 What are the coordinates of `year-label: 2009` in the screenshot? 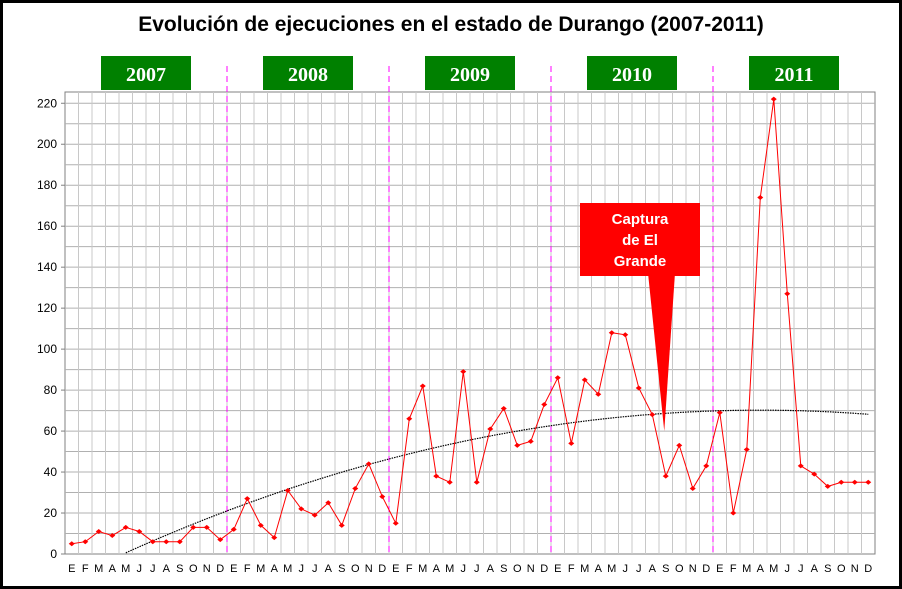 It's located at (470, 75).